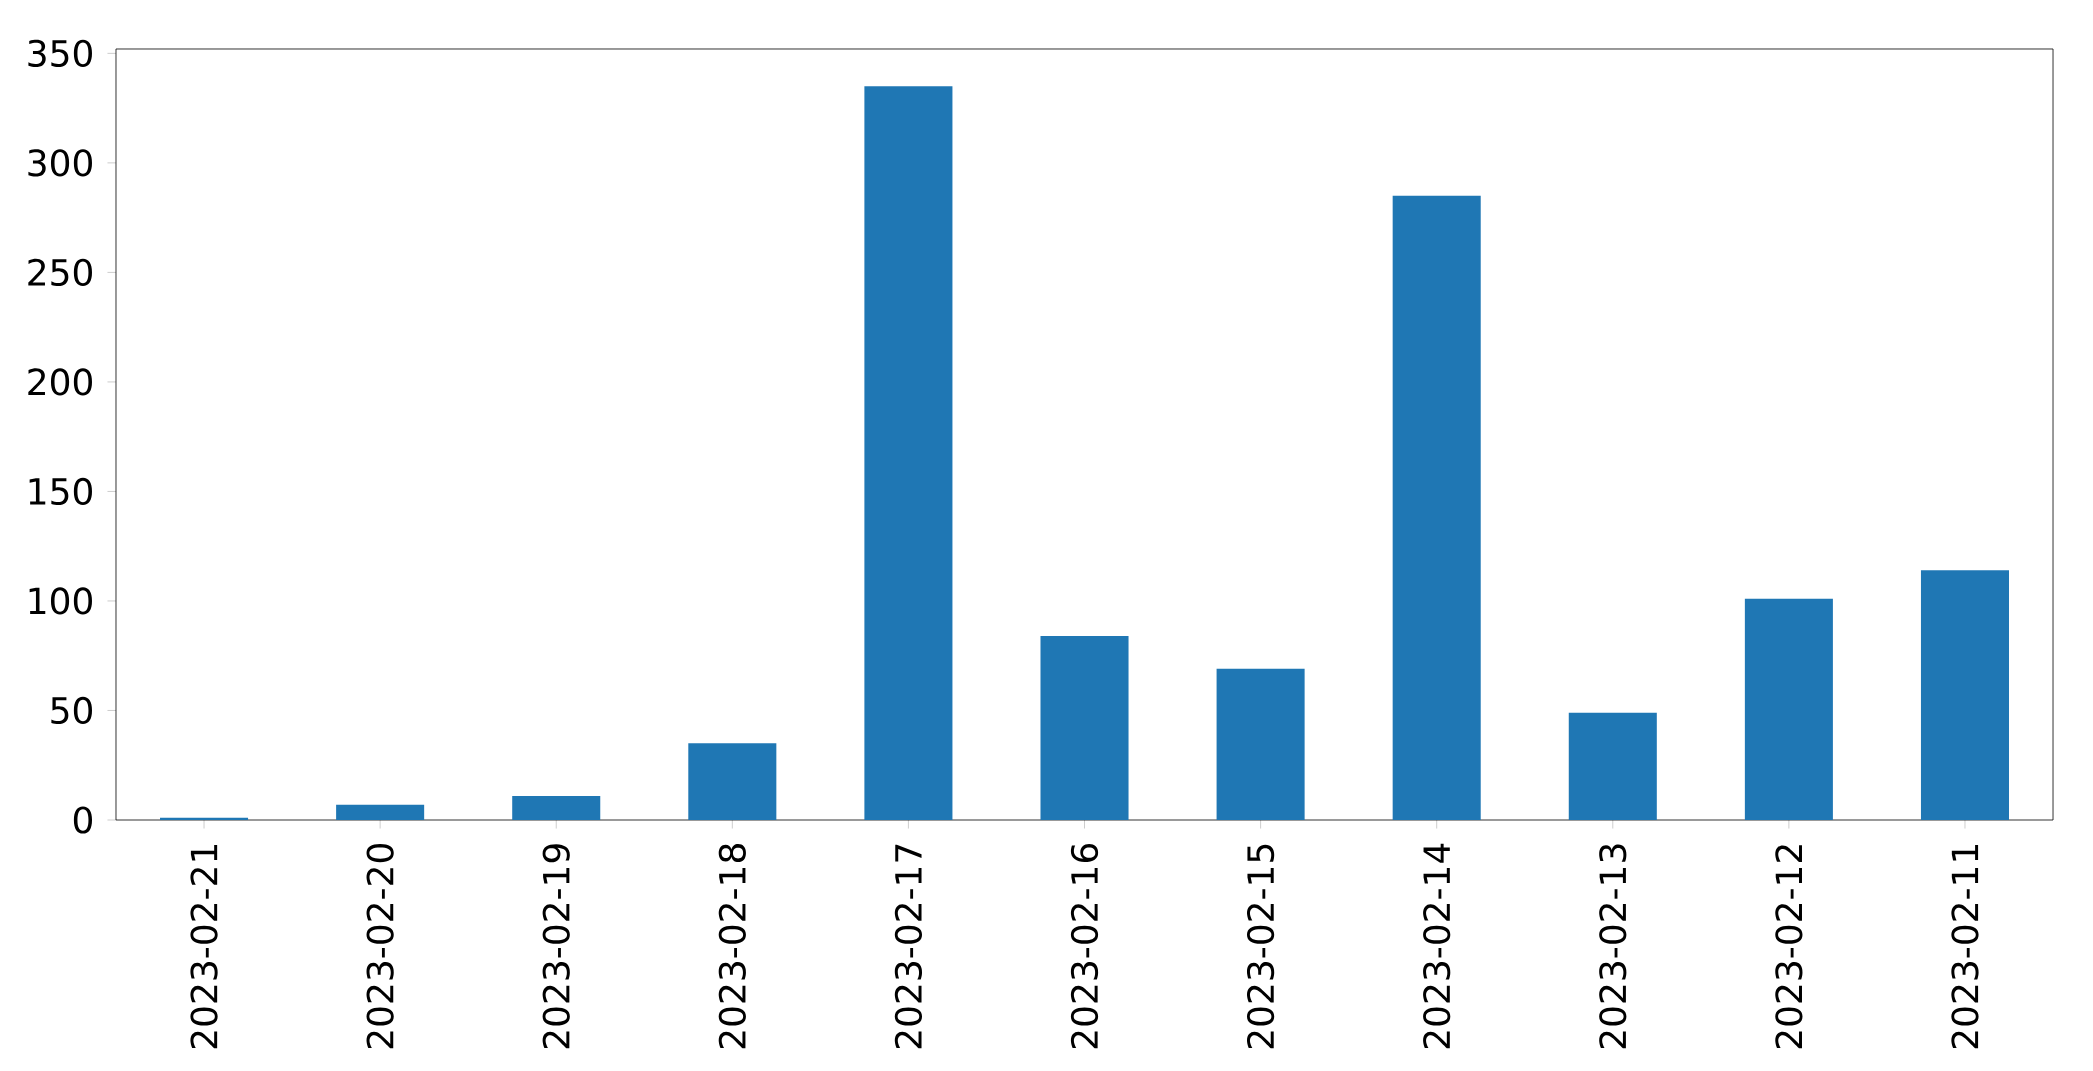 The height and width of the screenshot is (1071, 2093). What do you see at coordinates (83, 820) in the screenshot?
I see `y-tick-label: 0` at bounding box center [83, 820].